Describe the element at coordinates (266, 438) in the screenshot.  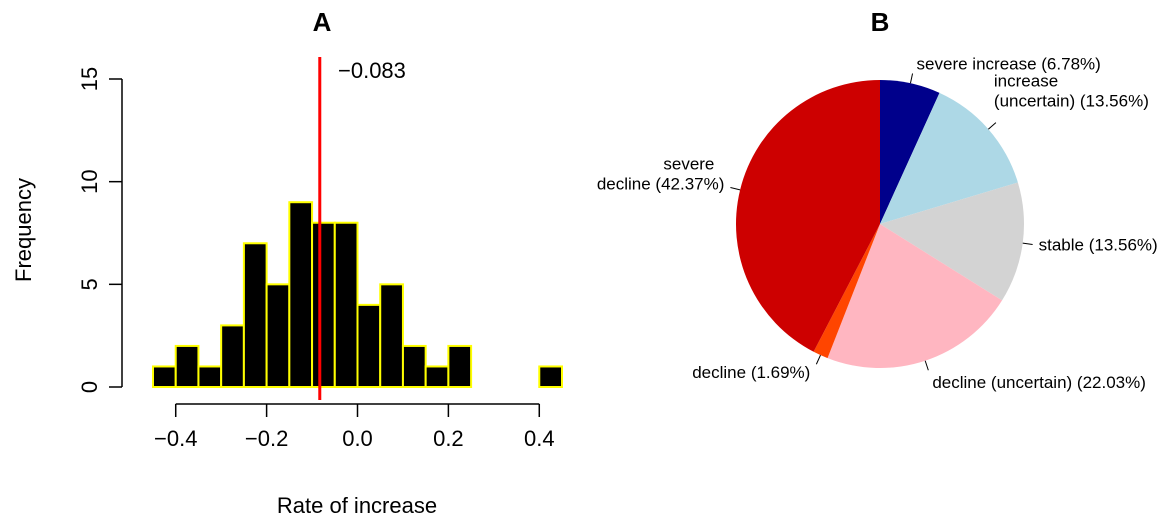
I see `x-tick-label: −0.2` at that location.